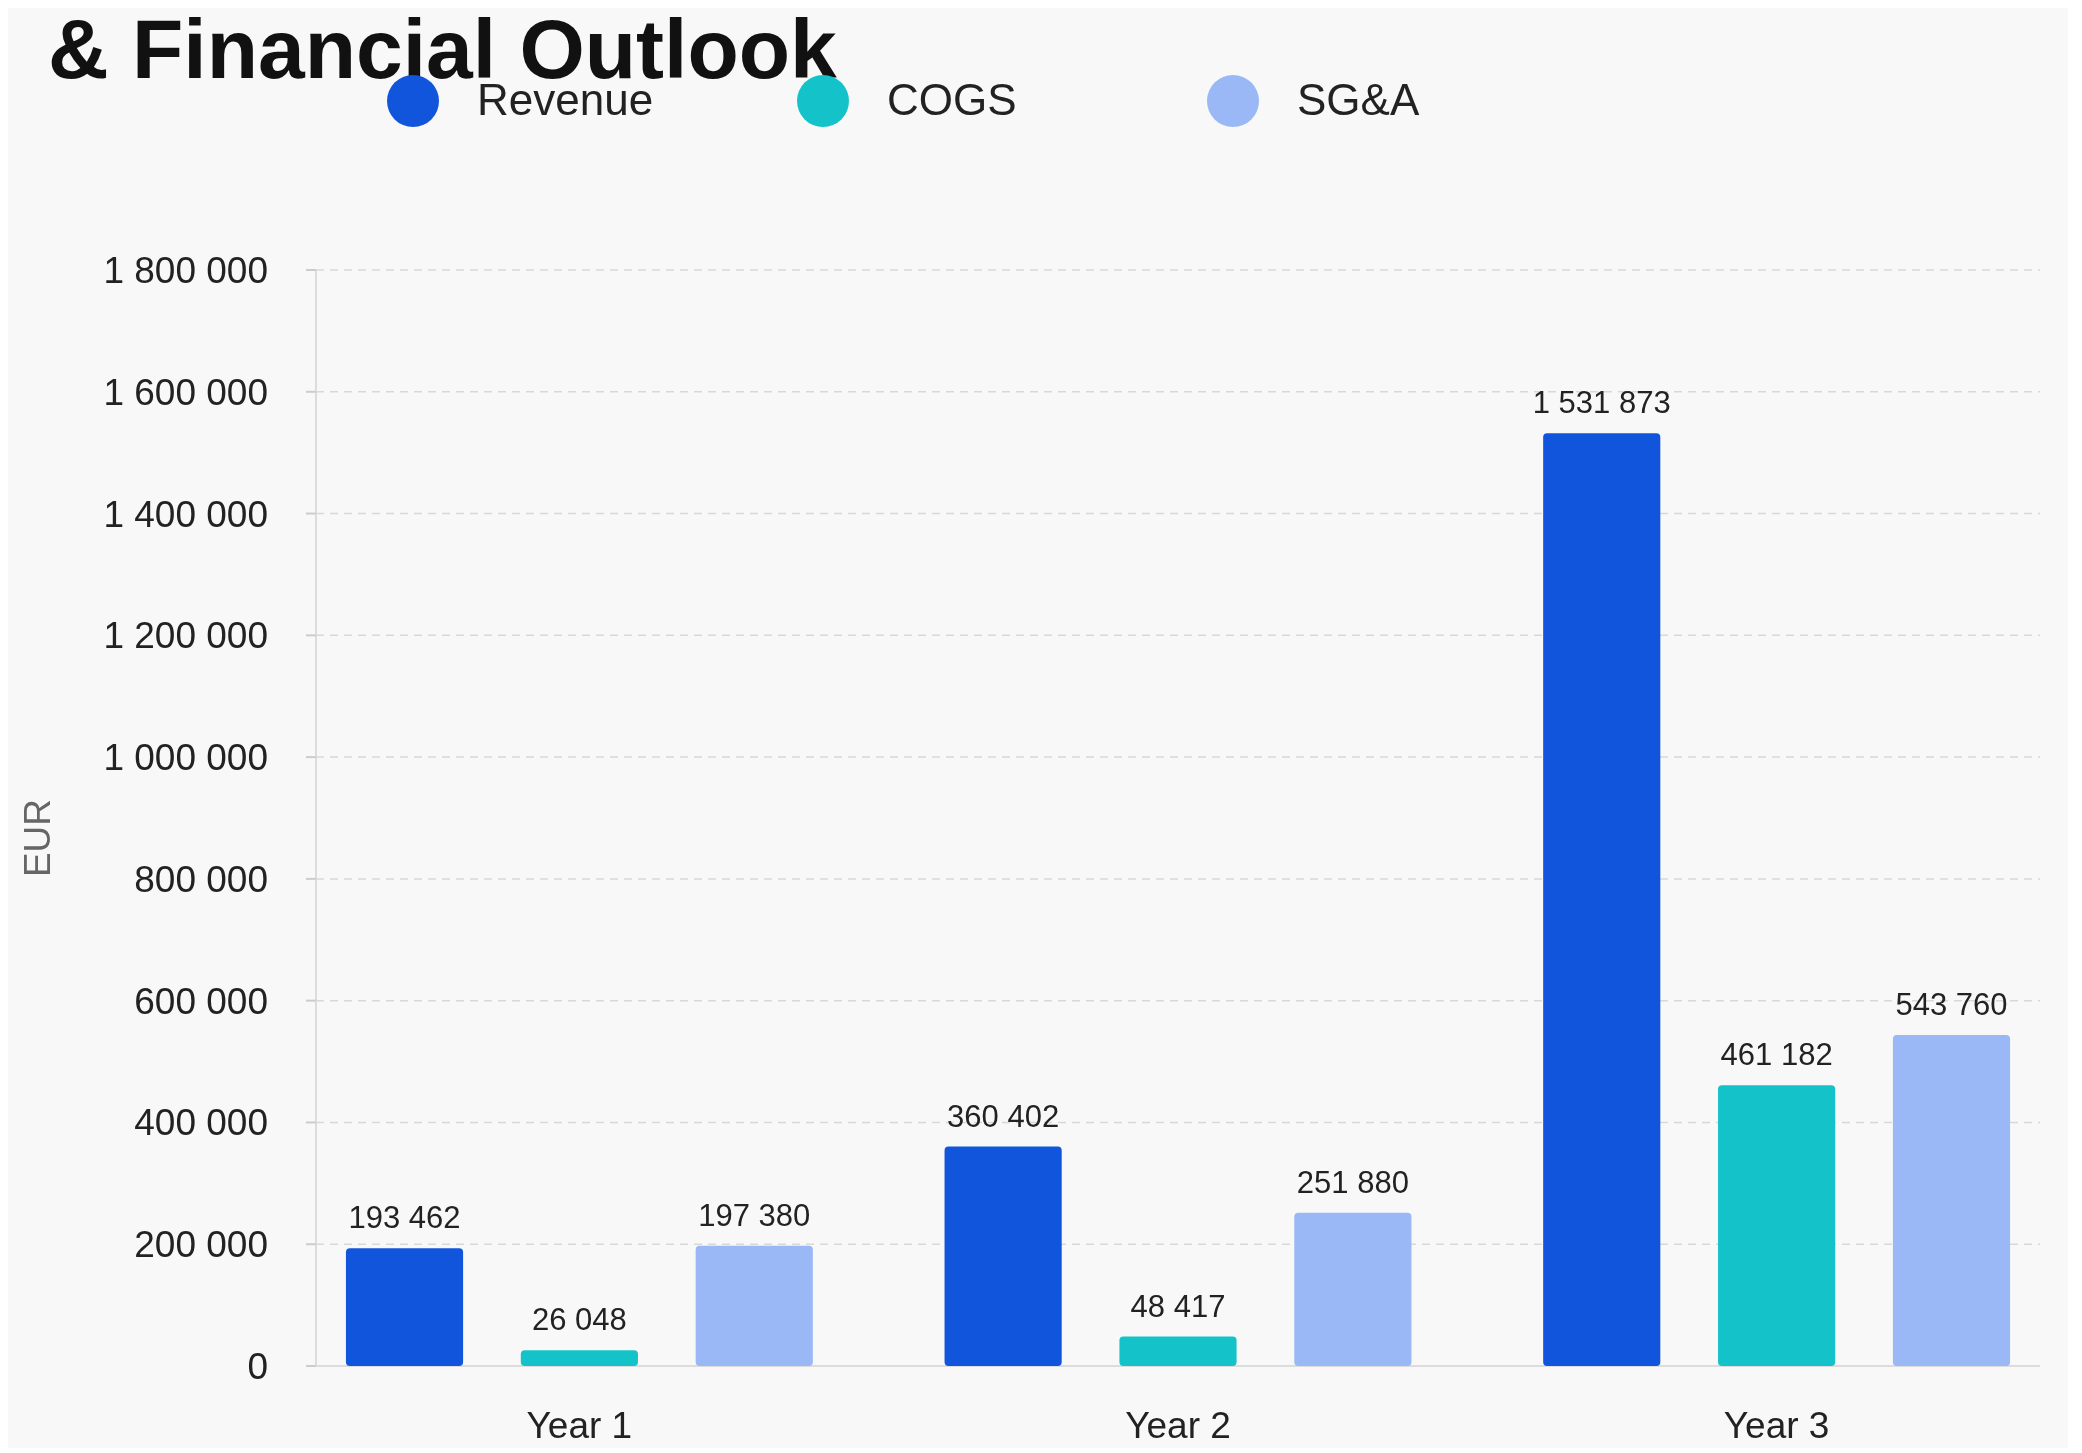  Describe the element at coordinates (201, 1245) in the screenshot. I see `y-tick-label: 200 000` at that location.